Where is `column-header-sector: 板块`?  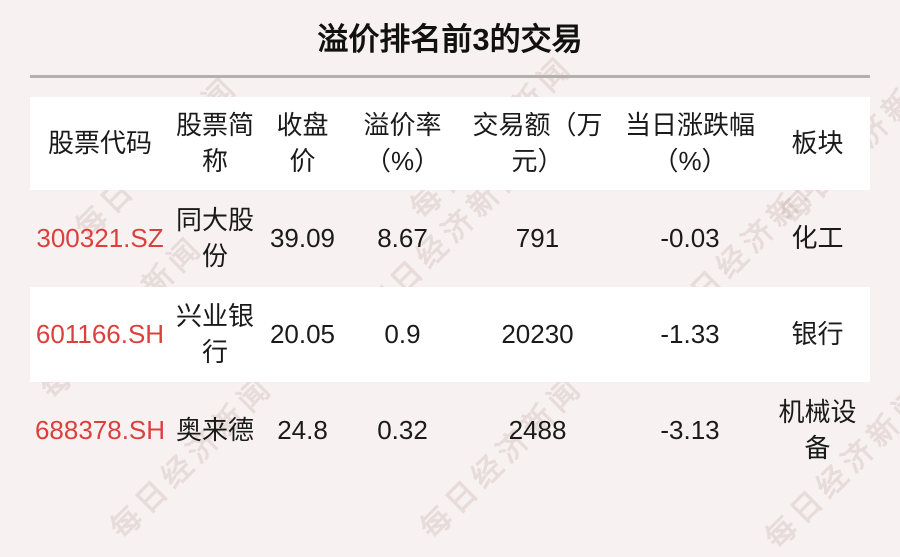 column-header-sector: 板块 is located at coordinates (817, 142).